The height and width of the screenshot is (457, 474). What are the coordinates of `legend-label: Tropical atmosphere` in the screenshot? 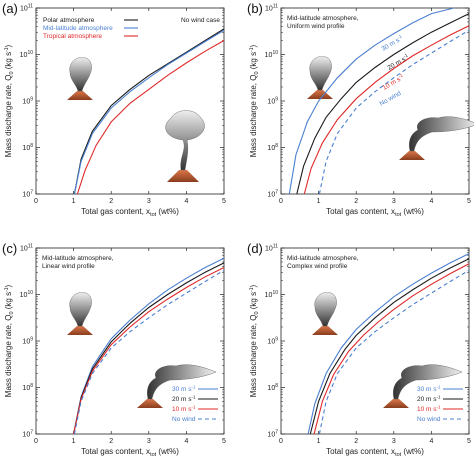 It's located at (72, 36).